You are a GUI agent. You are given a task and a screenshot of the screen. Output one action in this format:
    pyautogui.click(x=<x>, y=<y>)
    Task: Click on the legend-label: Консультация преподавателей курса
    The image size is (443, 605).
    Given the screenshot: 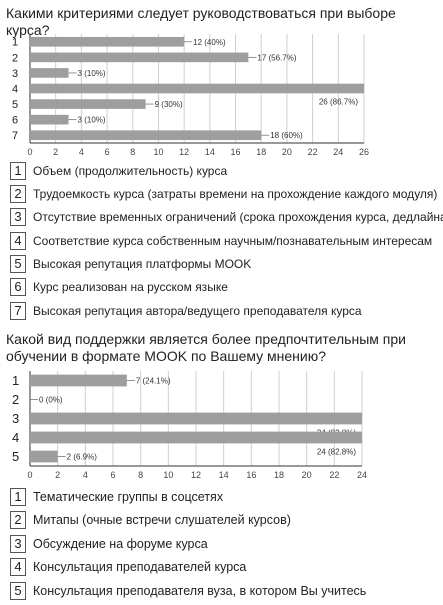 What is the action you would take?
    pyautogui.click(x=140, y=567)
    